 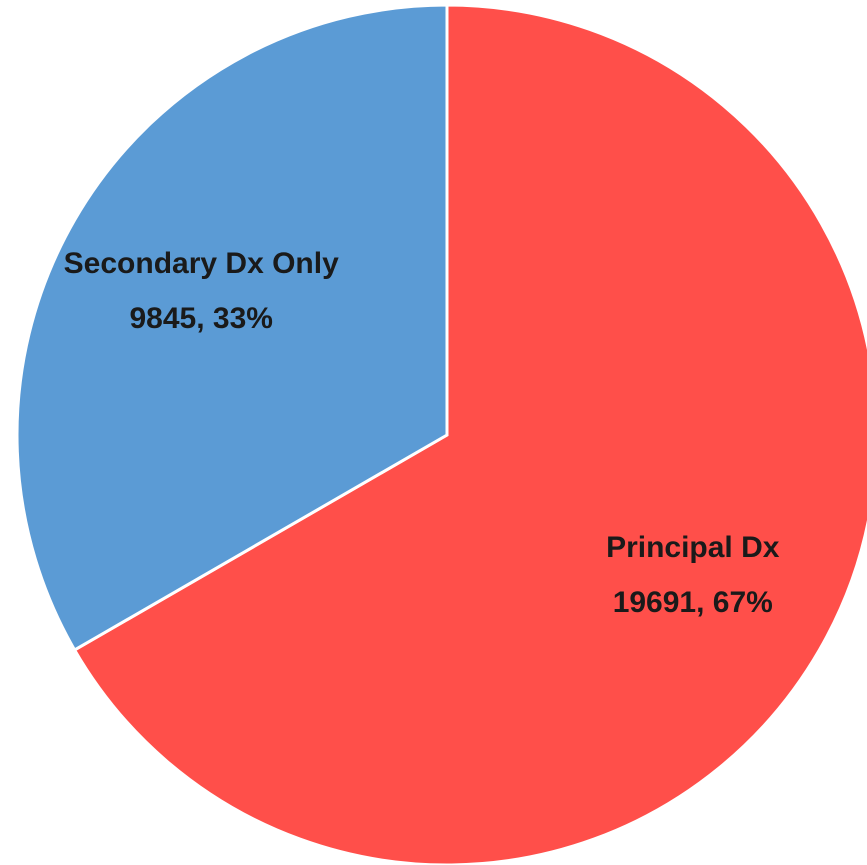 What do you see at coordinates (693, 602) in the screenshot?
I see `slice-value-label: 19691, 67%` at bounding box center [693, 602].